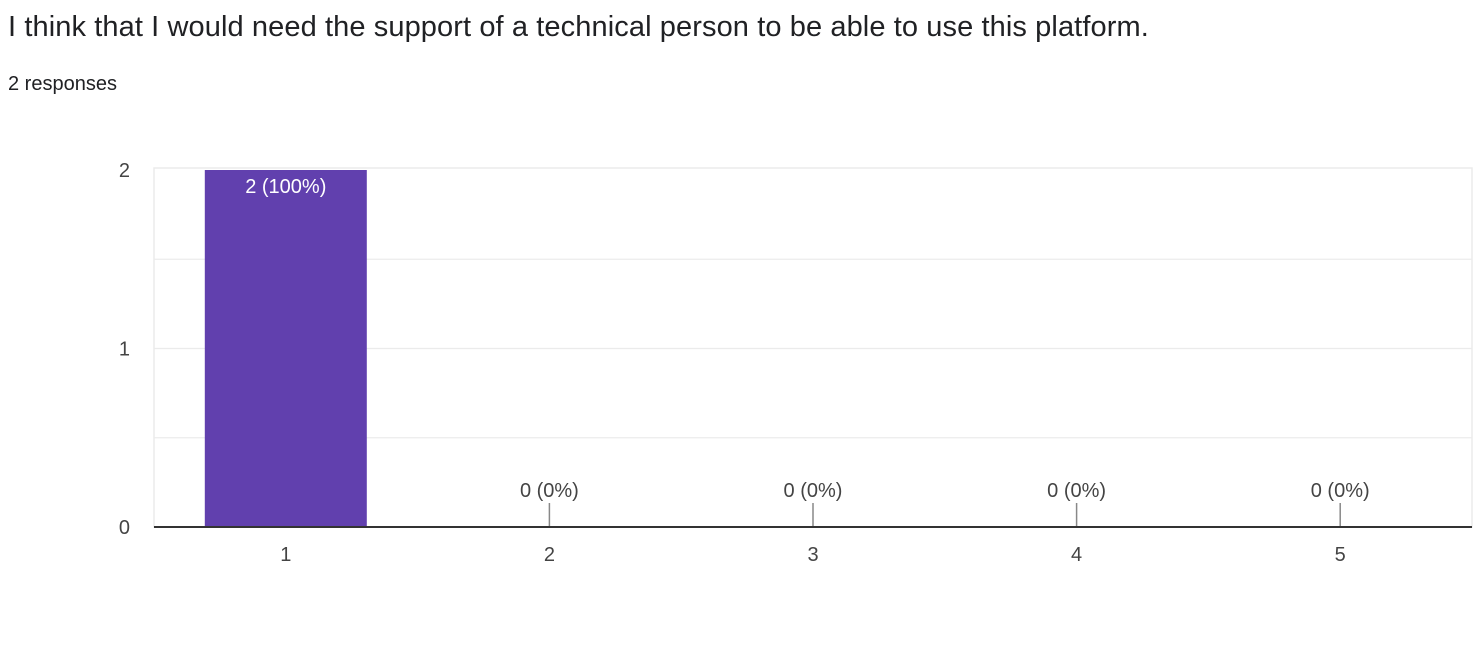 The image size is (1476, 654). What do you see at coordinates (549, 555) in the screenshot?
I see `x-tick-label: 2` at bounding box center [549, 555].